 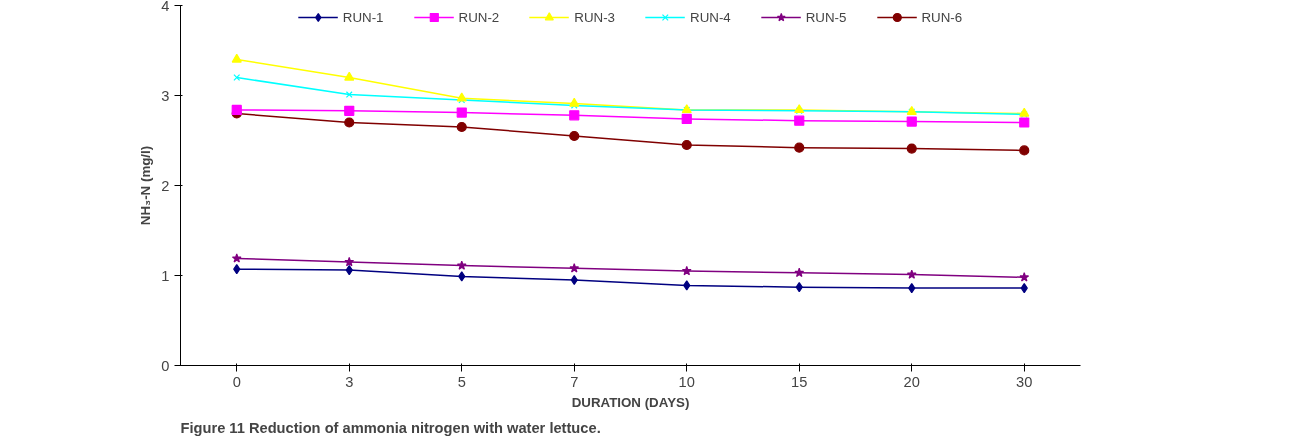 What do you see at coordinates (165, 7) in the screenshot?
I see `y-tick-label: 4` at bounding box center [165, 7].